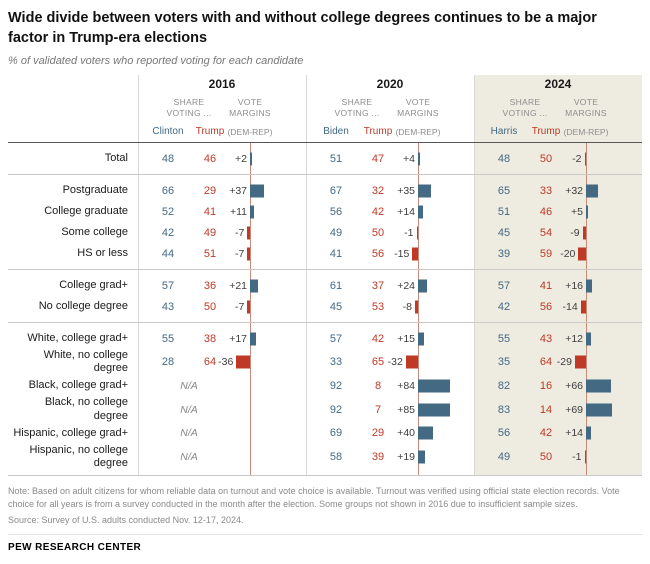 The width and height of the screenshot is (650, 564). What do you see at coordinates (222, 385) in the screenshot?
I see `year-cell-2016: N/A` at bounding box center [222, 385].